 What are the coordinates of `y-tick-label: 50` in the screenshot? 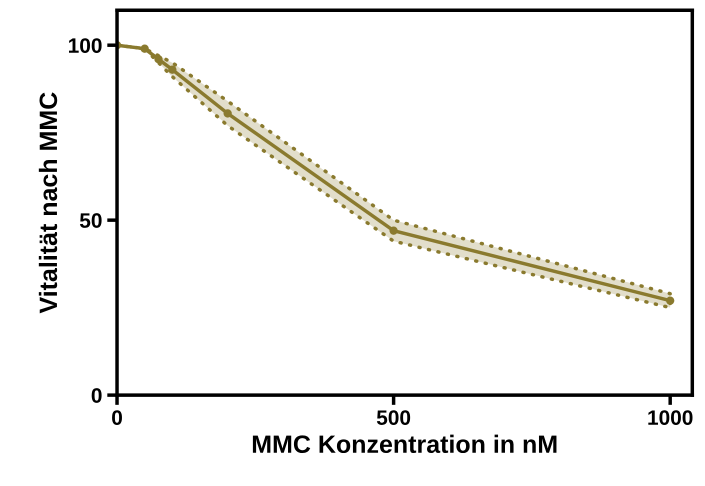 It's located at (91, 220).